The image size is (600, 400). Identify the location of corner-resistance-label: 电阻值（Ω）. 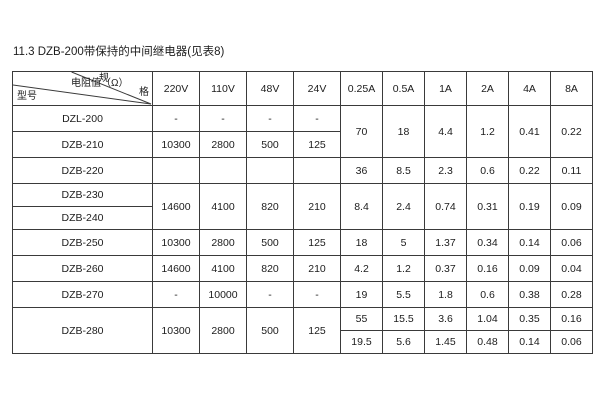
(100, 83).